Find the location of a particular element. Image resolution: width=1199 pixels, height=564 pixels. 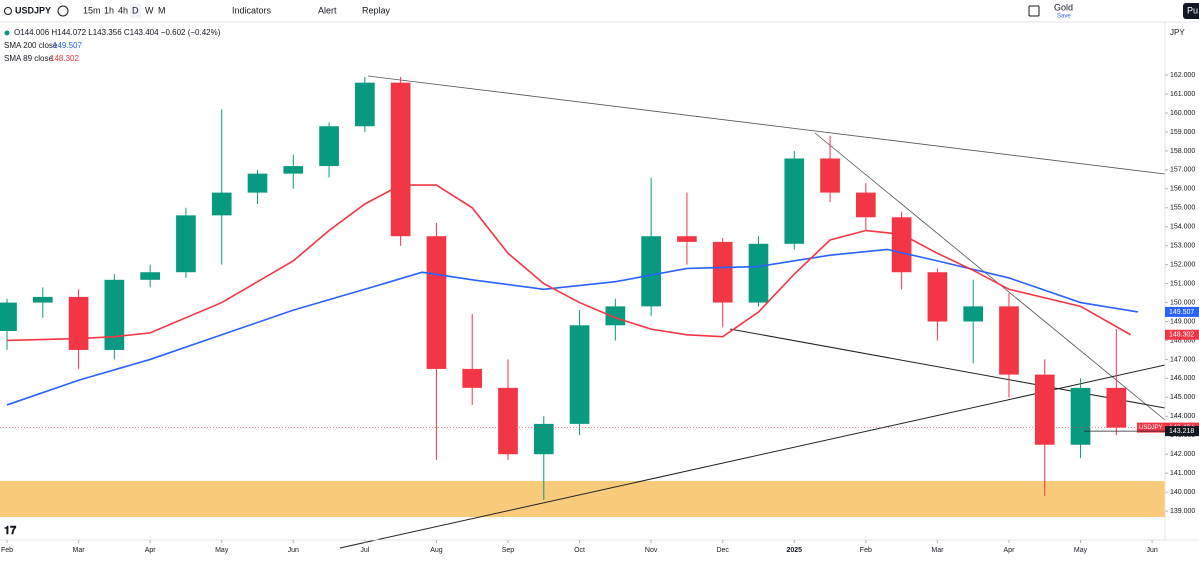

indicators-button: Indicators is located at coordinates (252, 10).